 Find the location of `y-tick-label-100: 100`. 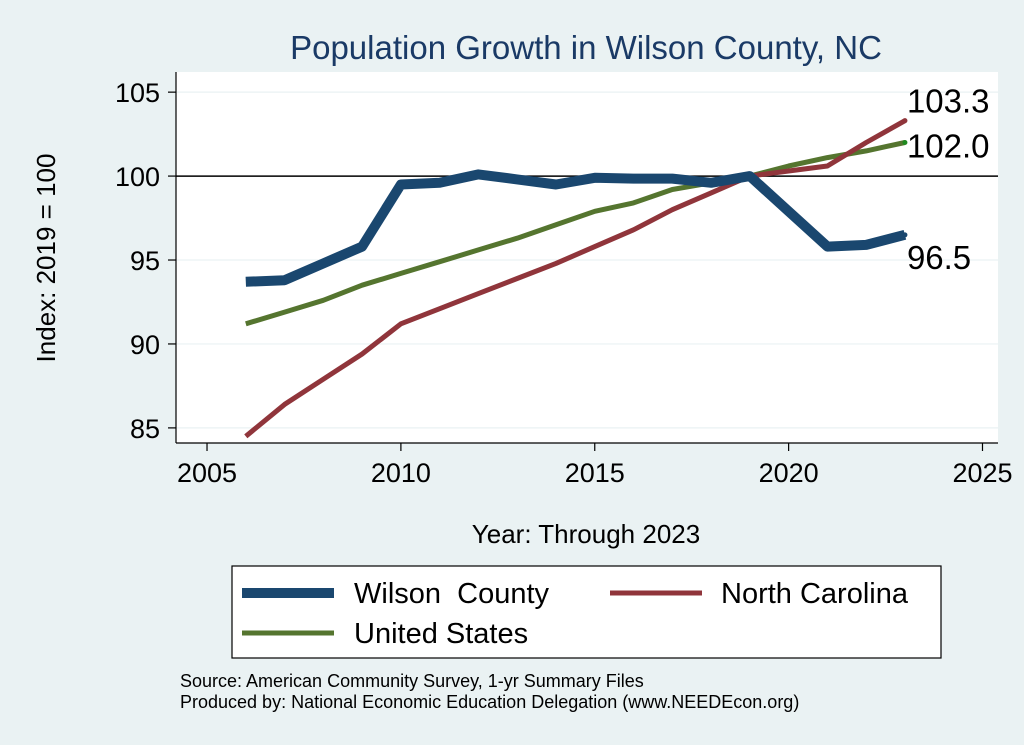

y-tick-label-100: 100 is located at coordinates (137, 177).